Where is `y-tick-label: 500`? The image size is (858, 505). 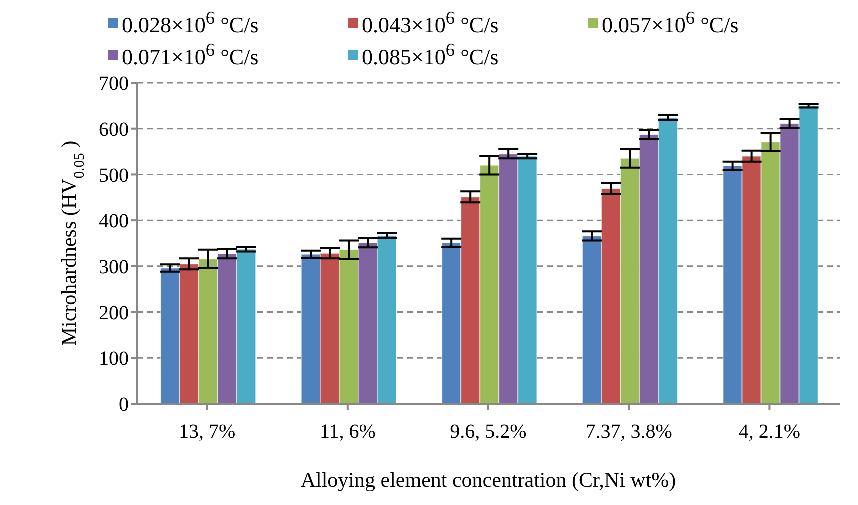
y-tick-label: 500 is located at coordinates (114, 175).